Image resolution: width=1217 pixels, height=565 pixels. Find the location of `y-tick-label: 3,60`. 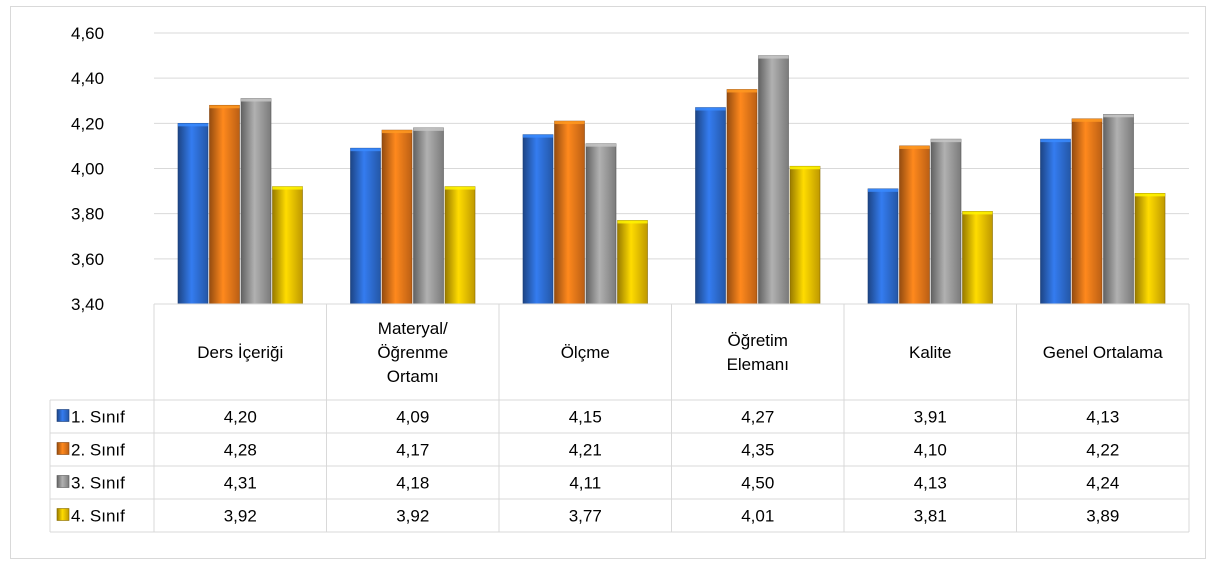

y-tick-label: 3,60 is located at coordinates (87, 259).